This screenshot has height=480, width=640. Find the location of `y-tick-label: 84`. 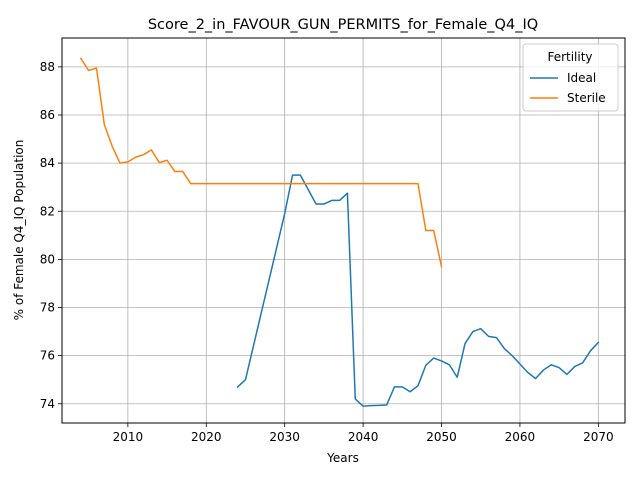

y-tick-label: 84 is located at coordinates (47, 163).